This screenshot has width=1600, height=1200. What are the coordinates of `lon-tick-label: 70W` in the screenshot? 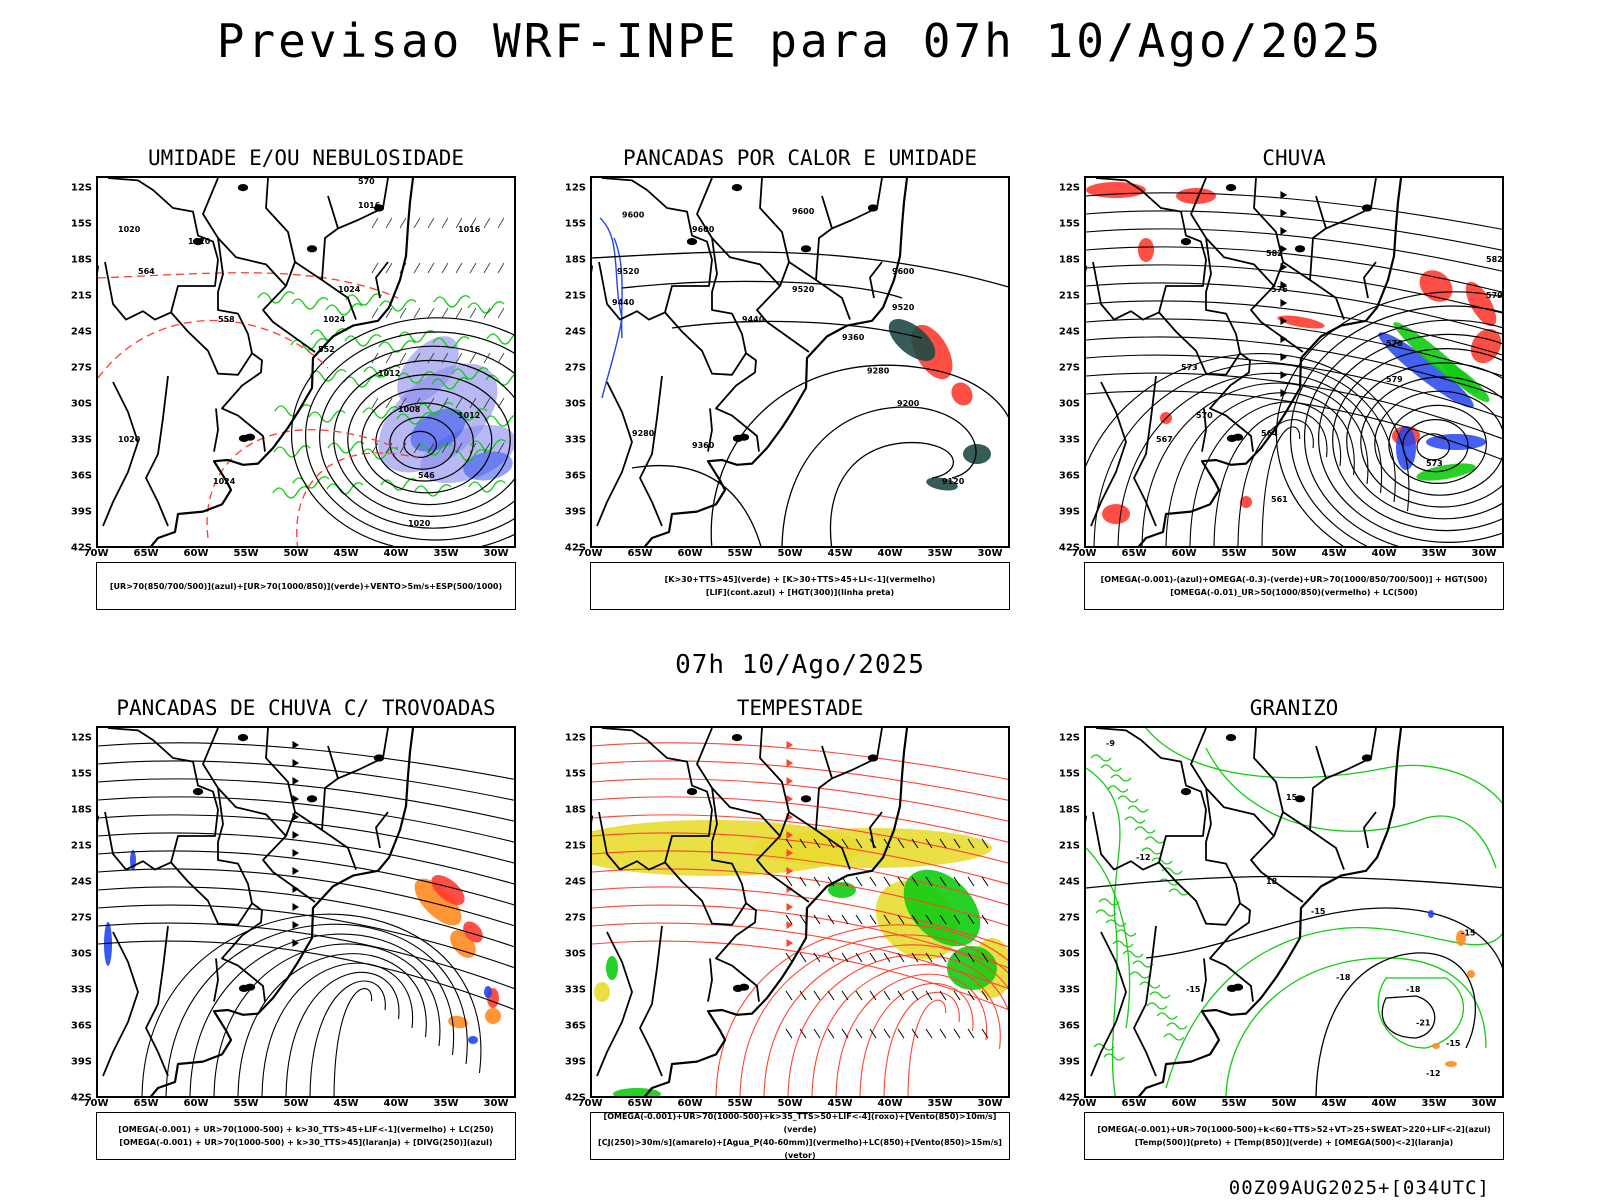 It's located at (590, 1103).